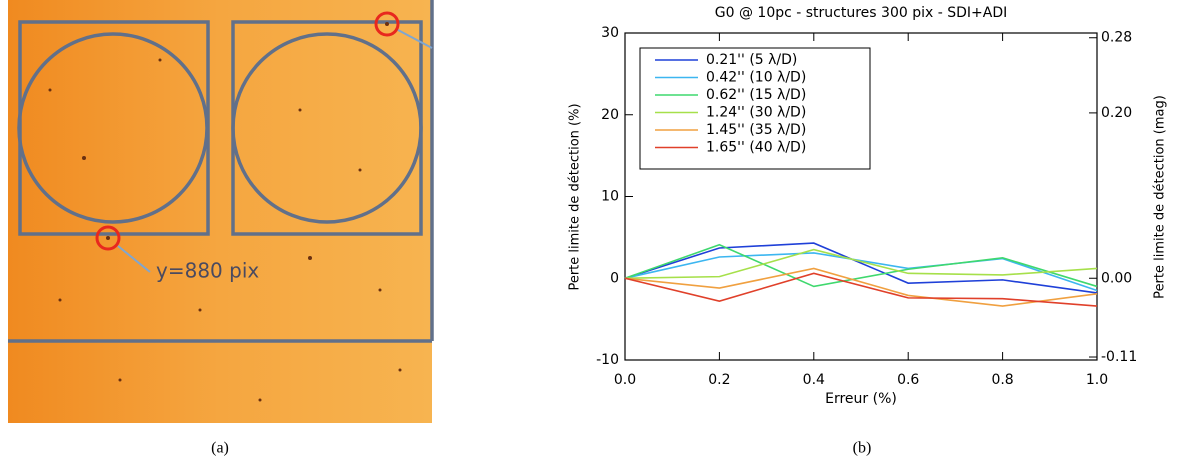 The height and width of the screenshot is (466, 1179). What do you see at coordinates (625, 380) in the screenshot?
I see `x-tick-label: 0.0` at bounding box center [625, 380].